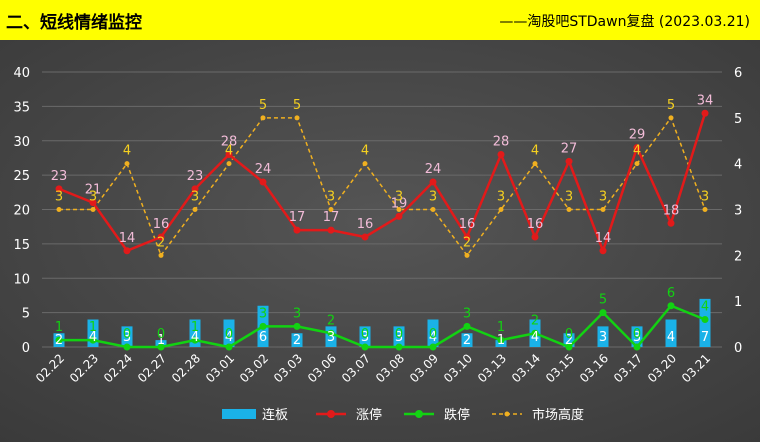 The width and height of the screenshot is (760, 442). What do you see at coordinates (21, 73) in the screenshot?
I see `y-left-tick-label: 40` at bounding box center [21, 73].